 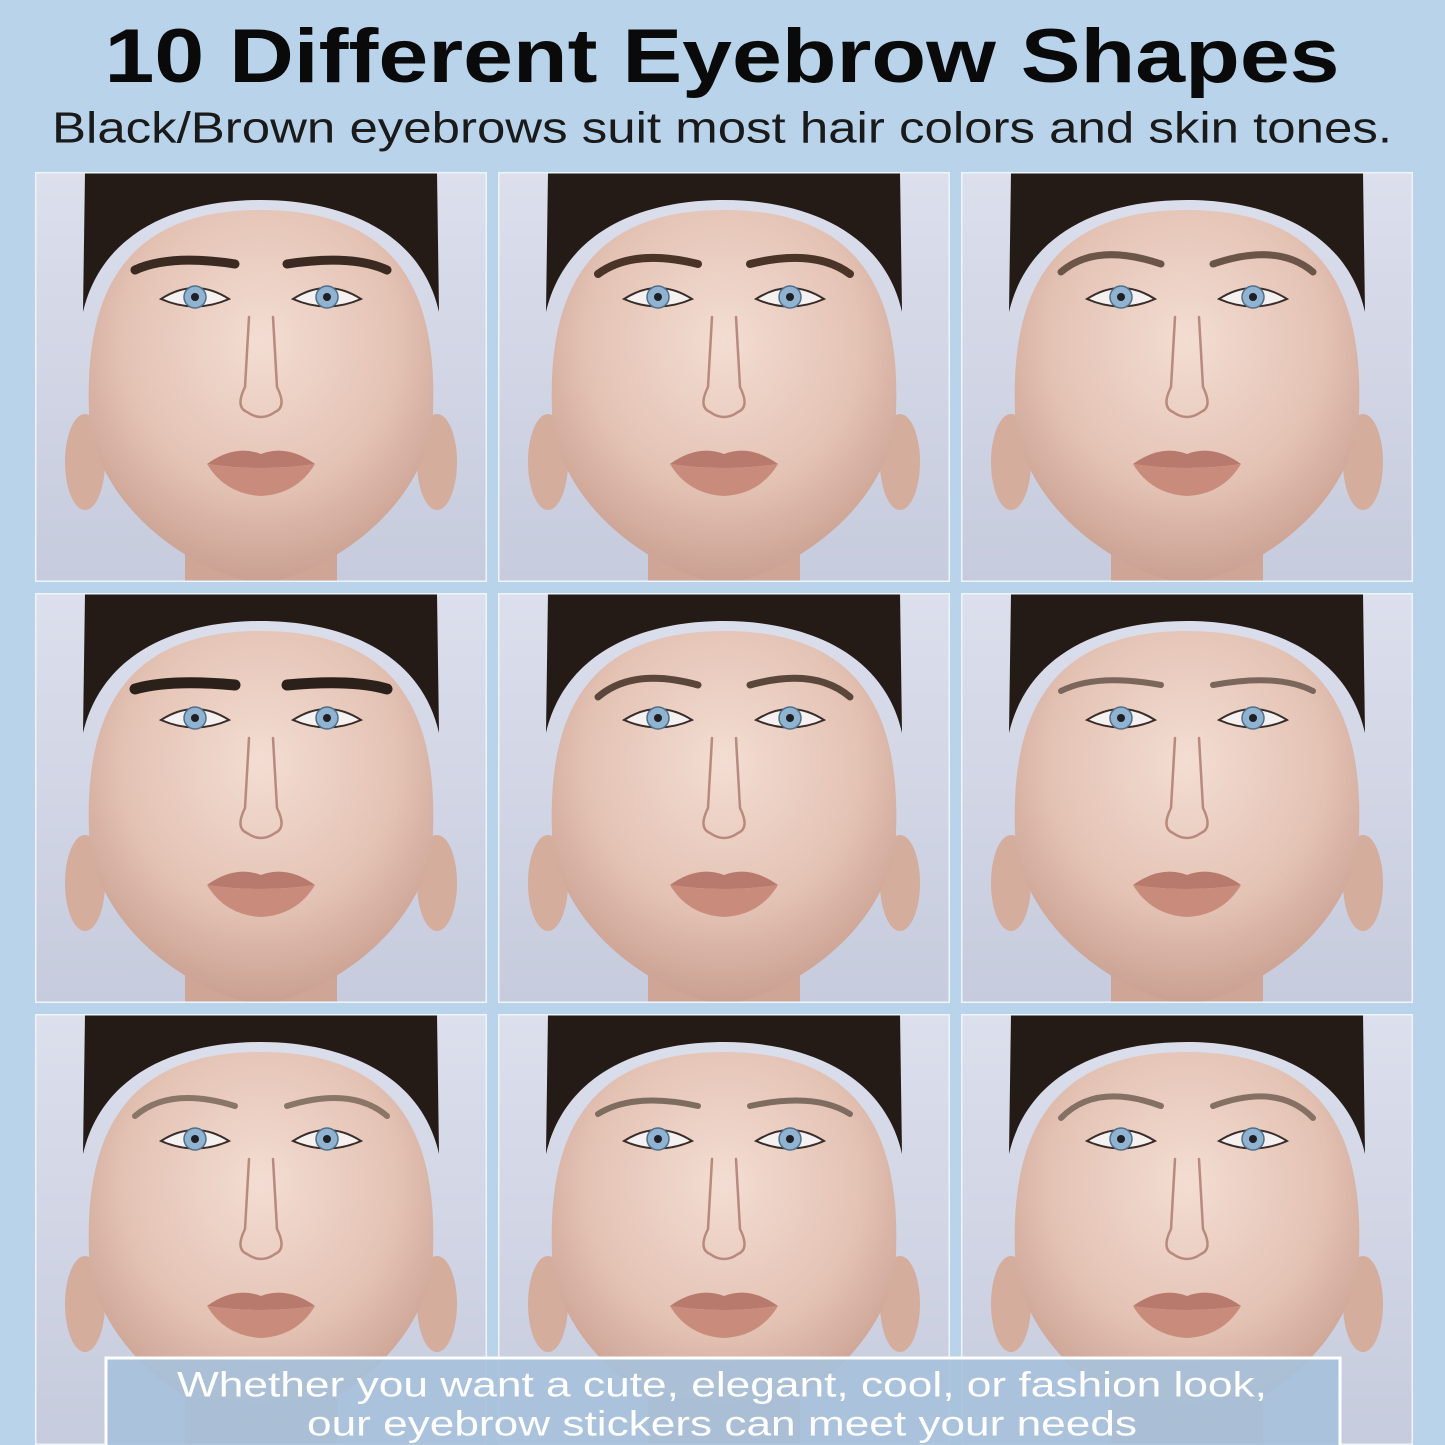 I want to click on footer-banner, so click(x=723, y=1400).